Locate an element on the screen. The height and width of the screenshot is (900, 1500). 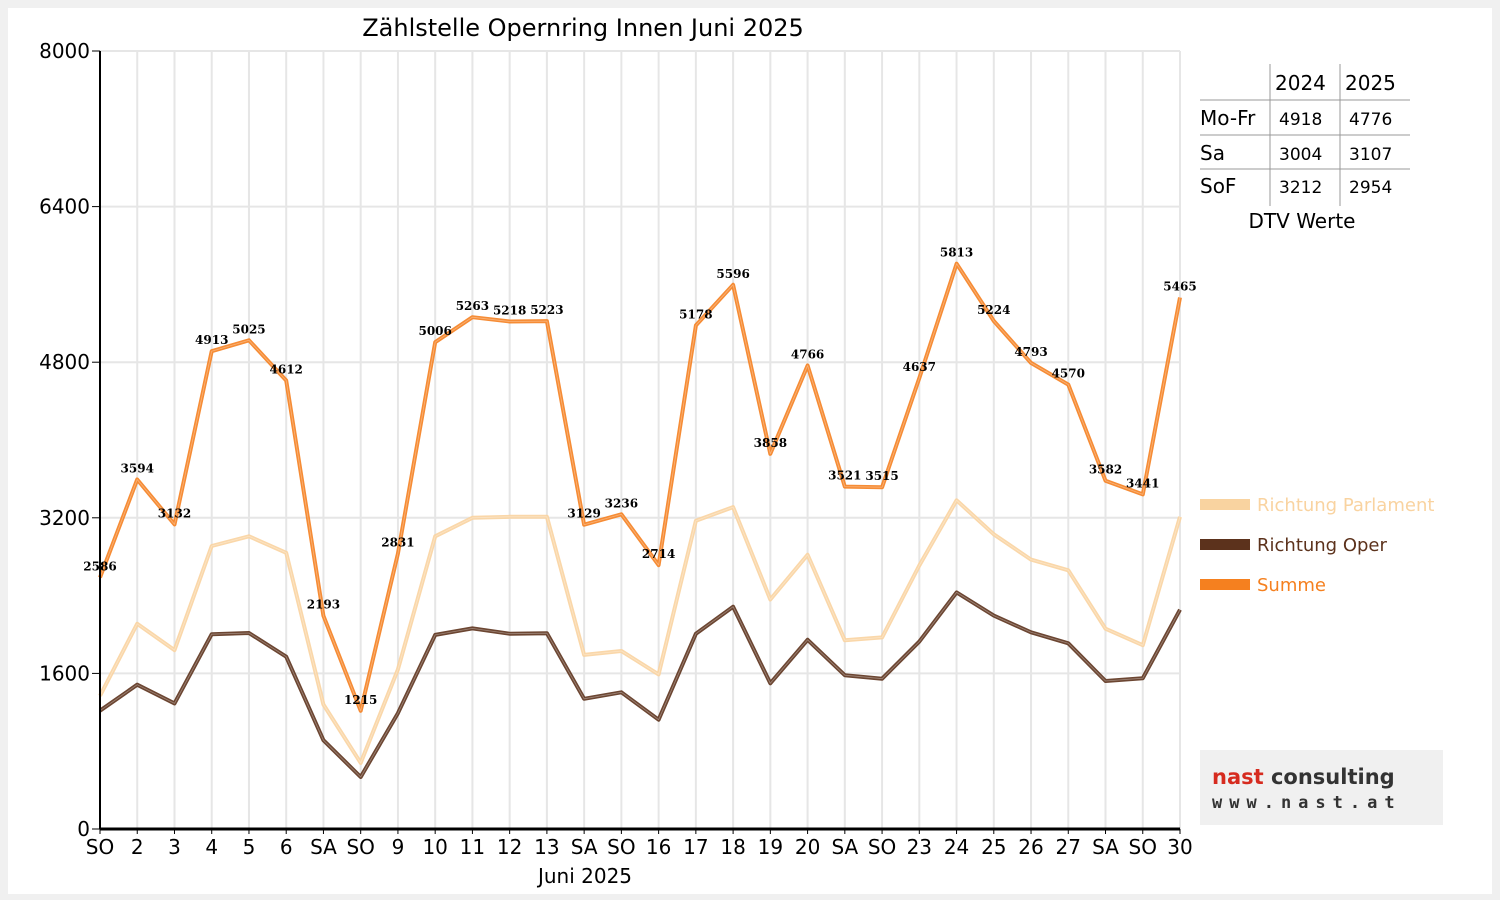
x-tick-label: 6 is located at coordinates (286, 847).